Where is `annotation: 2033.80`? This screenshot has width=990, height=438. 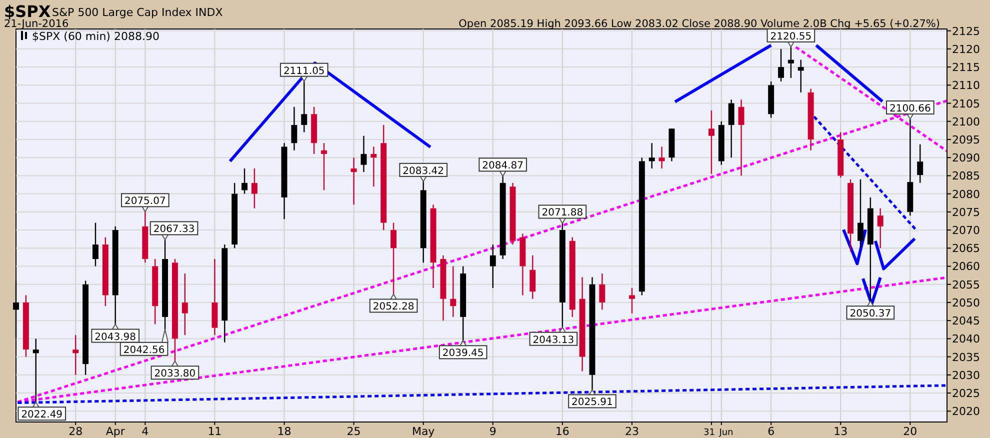 annotation: 2033.80 is located at coordinates (175, 374).